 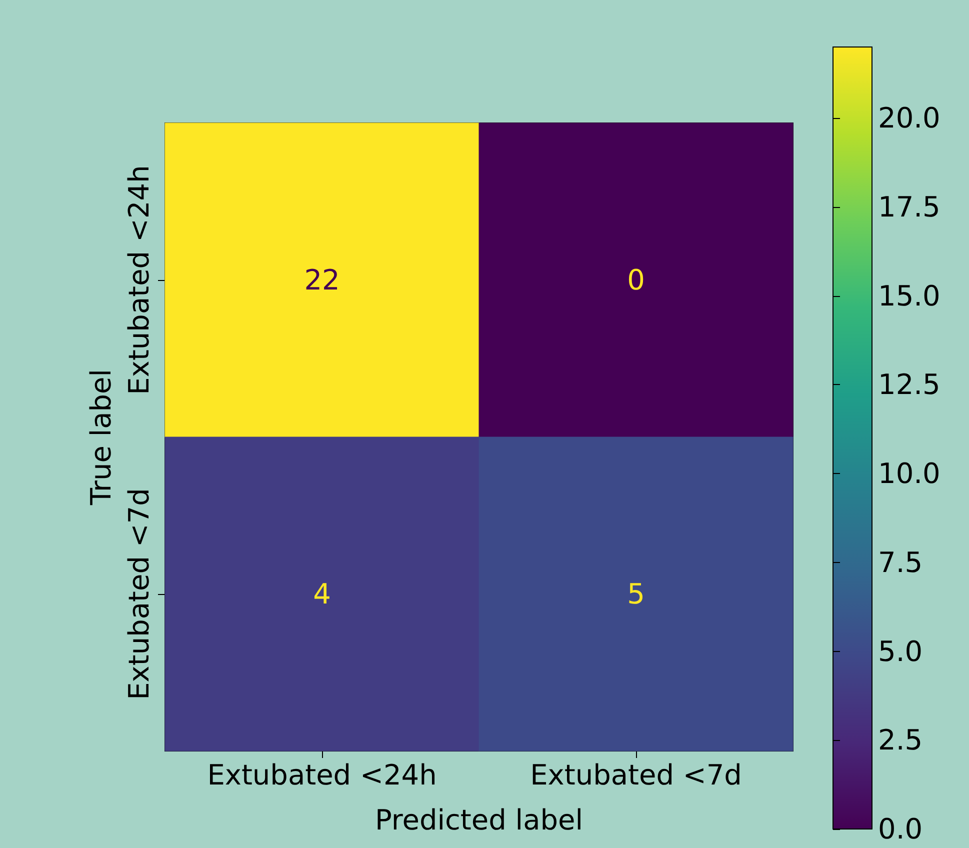 What do you see at coordinates (322, 280) in the screenshot?
I see `data-label: 22` at bounding box center [322, 280].